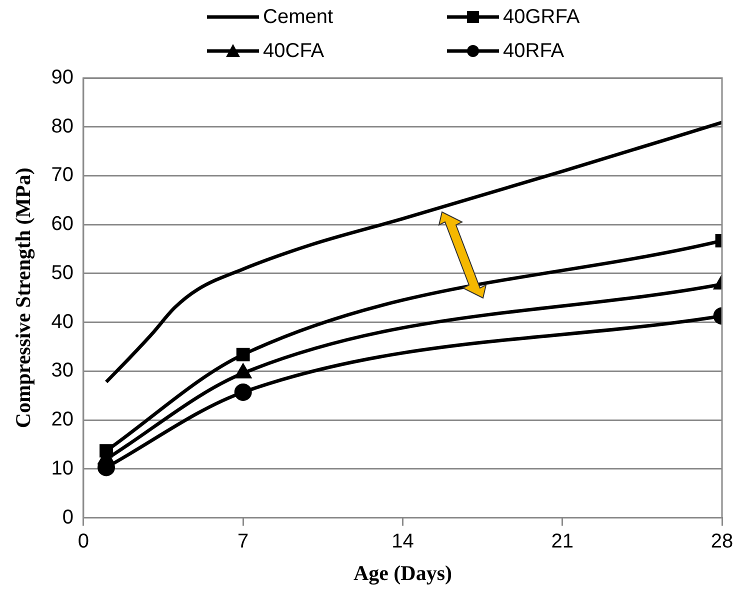 The image size is (744, 597). I want to click on x-tick-label: 14, so click(403, 541).